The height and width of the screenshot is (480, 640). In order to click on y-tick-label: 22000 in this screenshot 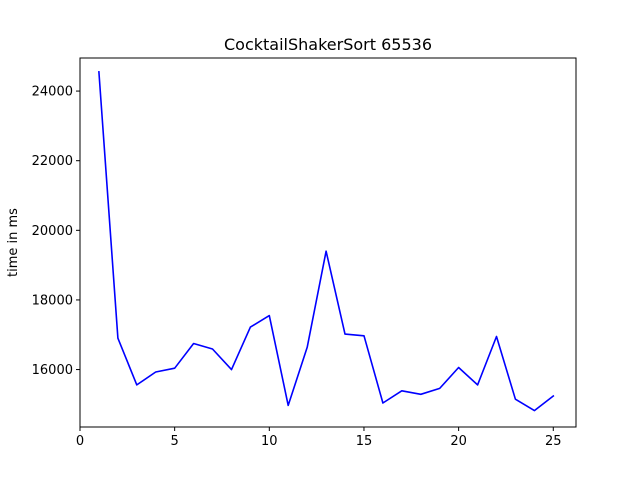, I will do `click(52, 161)`.